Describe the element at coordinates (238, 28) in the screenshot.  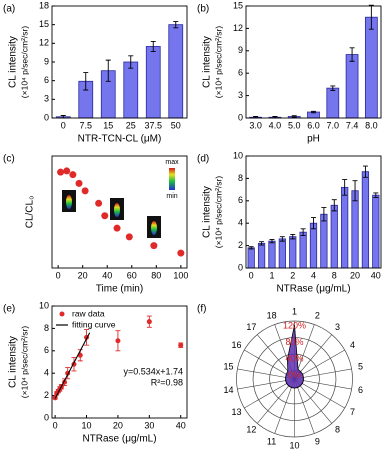
I see `y-tick-label: 12` at that location.